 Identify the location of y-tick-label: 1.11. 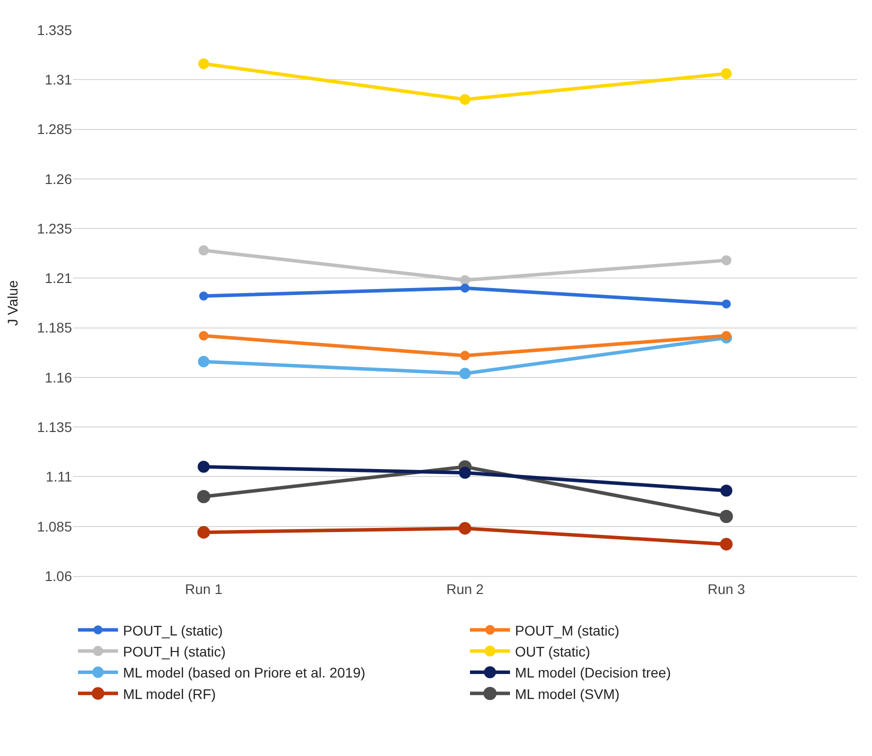
(59, 476).